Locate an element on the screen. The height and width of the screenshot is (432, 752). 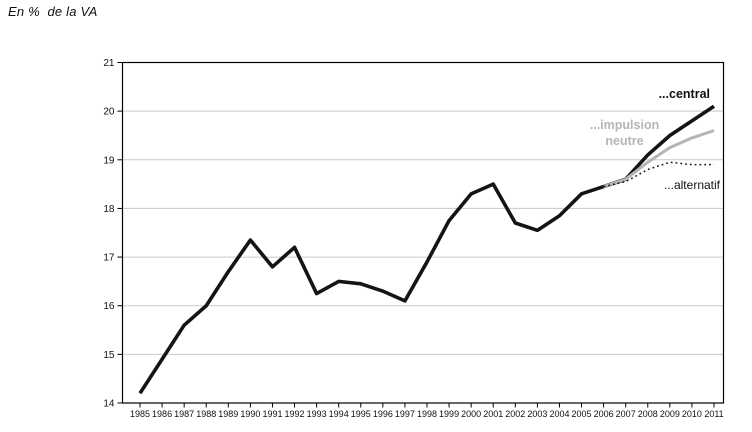
x-tick-label: 2001 is located at coordinates (493, 414).